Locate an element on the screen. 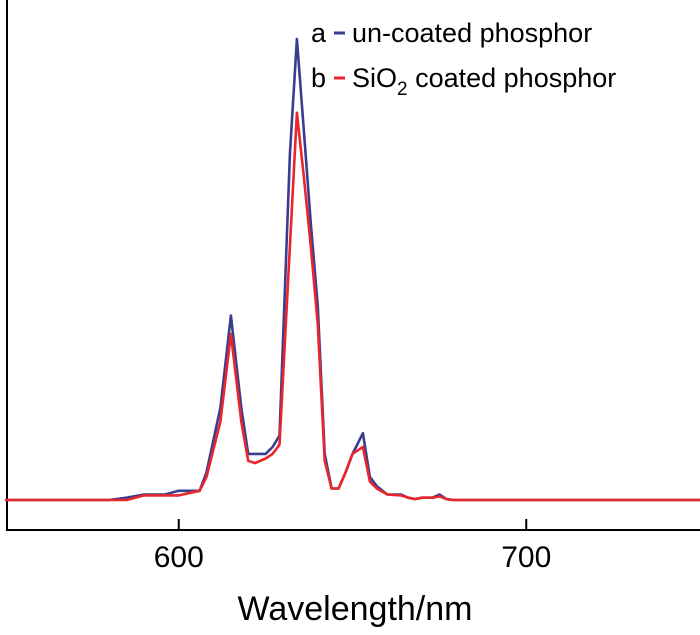  x-tick-label-600: 600 is located at coordinates (179, 557).